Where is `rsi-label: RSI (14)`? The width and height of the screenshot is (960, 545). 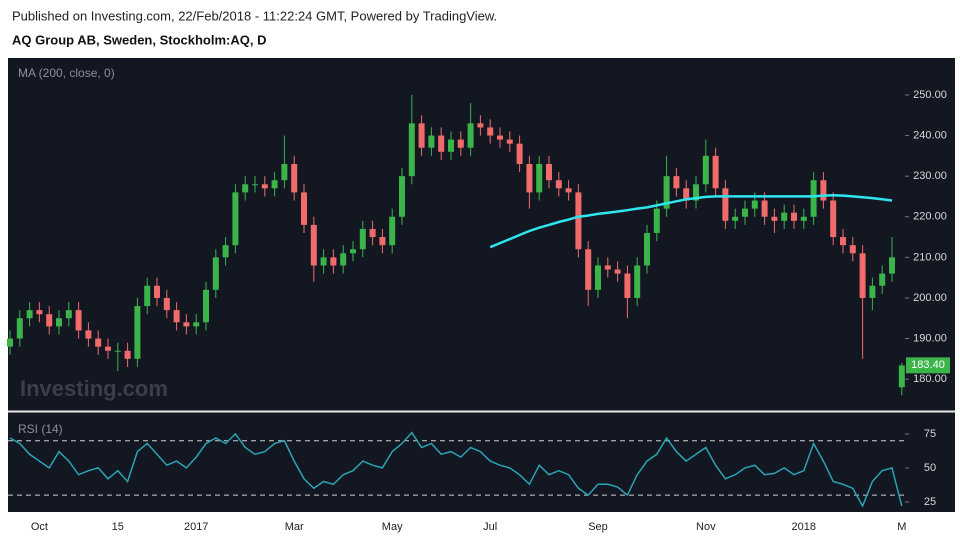 rsi-label: RSI (14) is located at coordinates (40, 429).